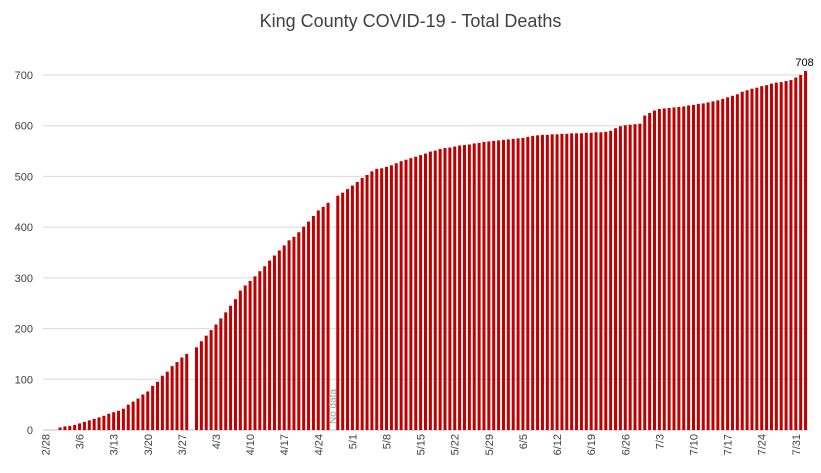 Image resolution: width=821 pixels, height=473 pixels. I want to click on y-tick-label: 500, so click(24, 177).